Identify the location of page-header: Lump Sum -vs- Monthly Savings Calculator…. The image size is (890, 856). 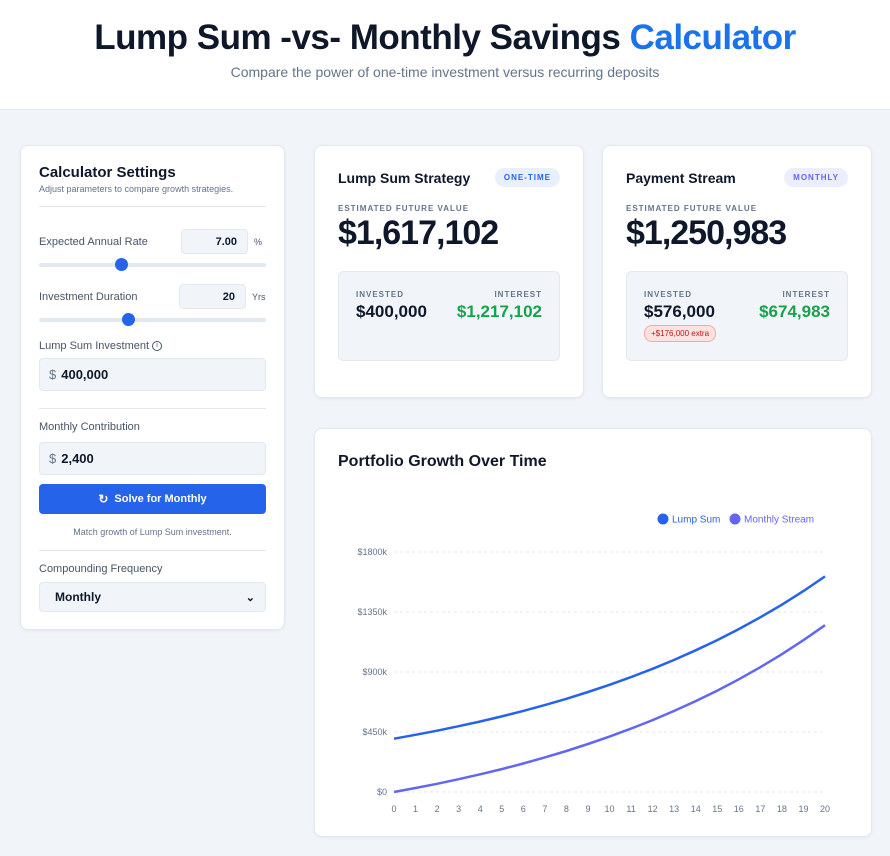
(445, 55).